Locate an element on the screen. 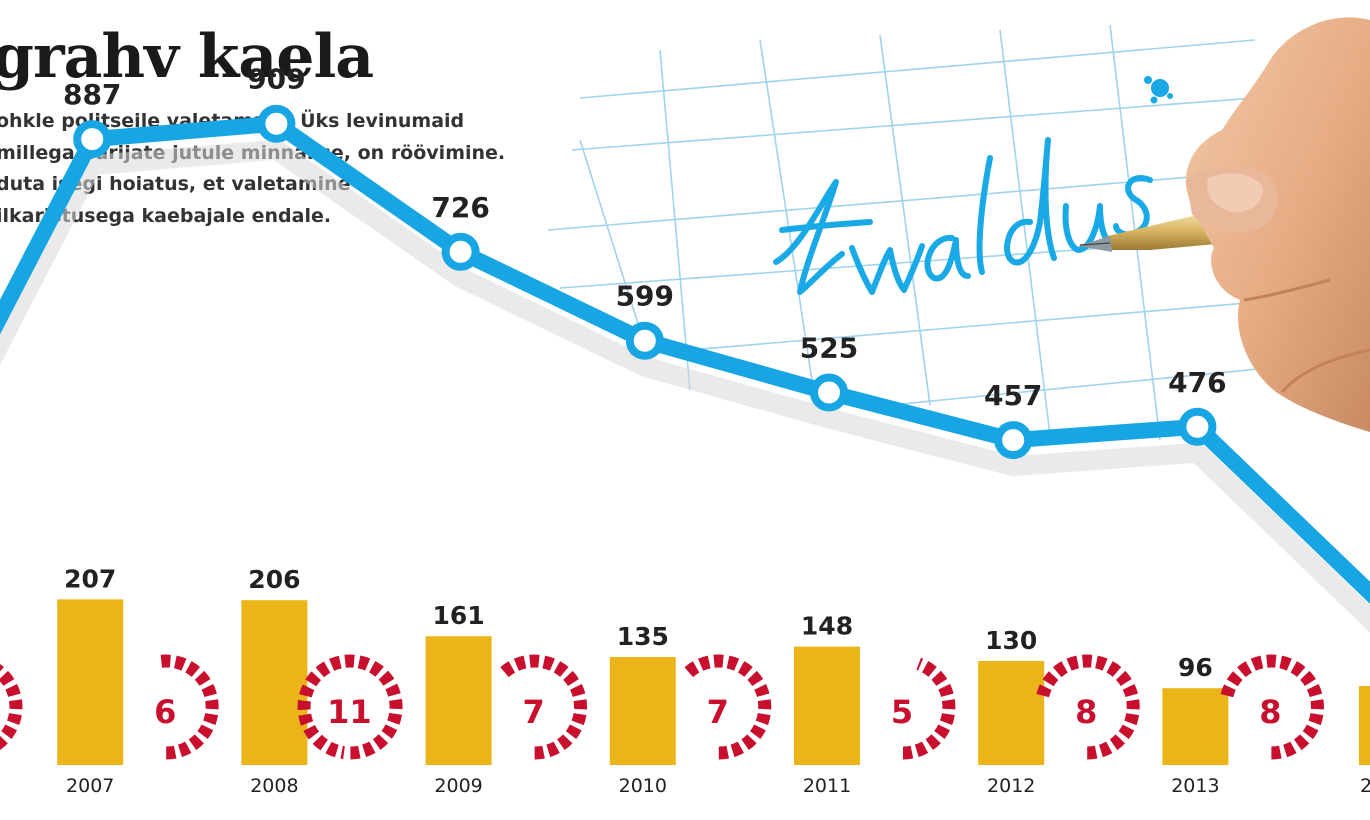 The height and width of the screenshot is (820, 1370). gauge-value: 11 is located at coordinates (349, 712).